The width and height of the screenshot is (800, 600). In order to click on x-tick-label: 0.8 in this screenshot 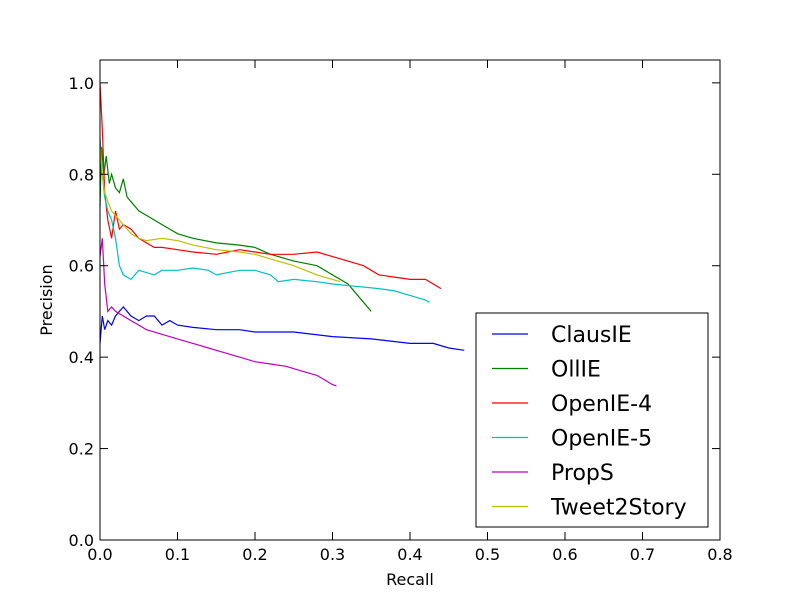, I will do `click(719, 554)`.